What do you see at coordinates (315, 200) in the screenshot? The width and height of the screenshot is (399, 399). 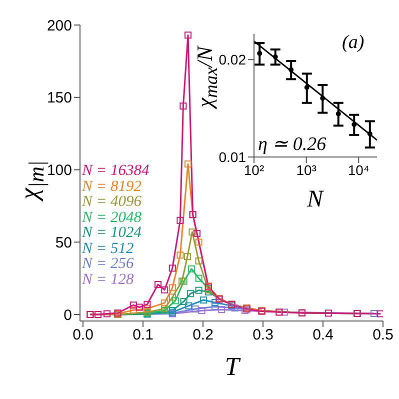 I see `x-axis-title: N` at bounding box center [315, 200].